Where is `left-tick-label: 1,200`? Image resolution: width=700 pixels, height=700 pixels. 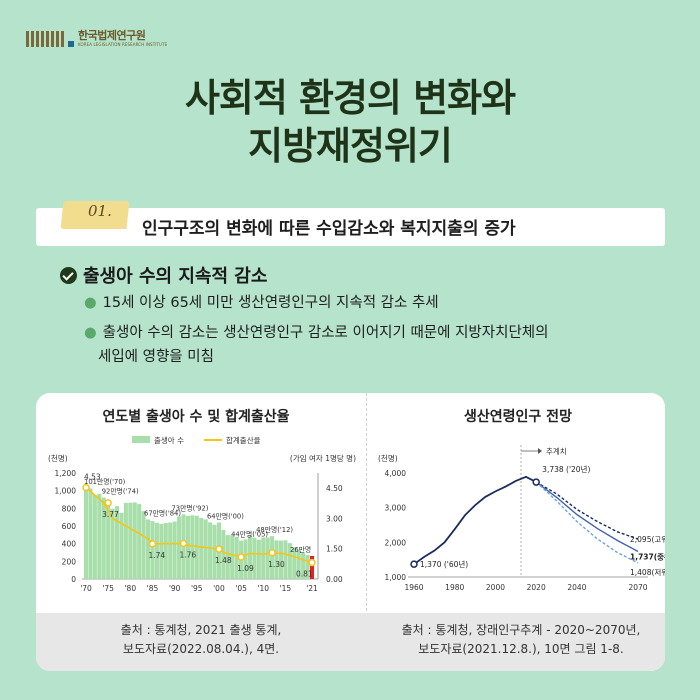 left-tick-label: 1,200 is located at coordinates (66, 473).